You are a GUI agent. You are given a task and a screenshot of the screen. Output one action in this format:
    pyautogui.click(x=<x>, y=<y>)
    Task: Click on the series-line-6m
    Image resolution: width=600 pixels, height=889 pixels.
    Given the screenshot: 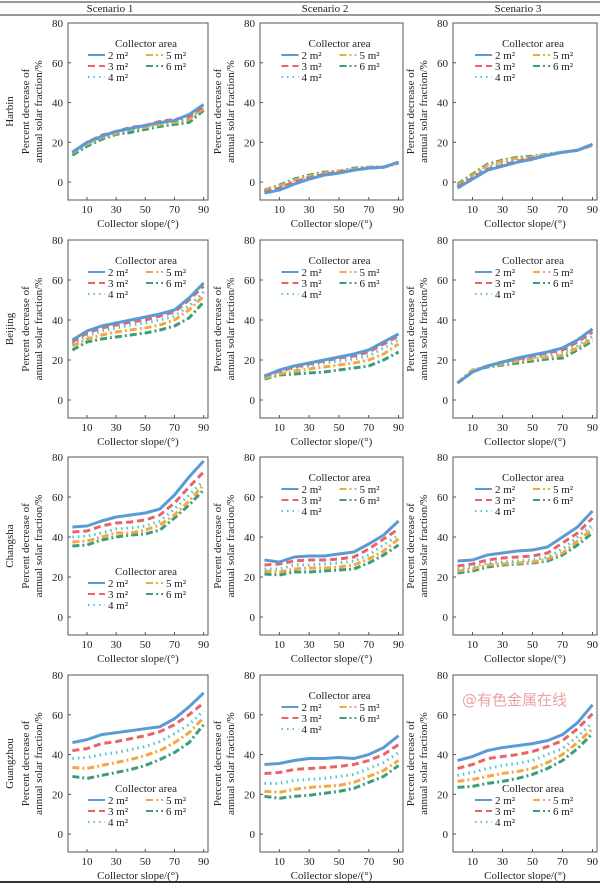 What is the action you would take?
    pyautogui.click(x=138, y=133)
    